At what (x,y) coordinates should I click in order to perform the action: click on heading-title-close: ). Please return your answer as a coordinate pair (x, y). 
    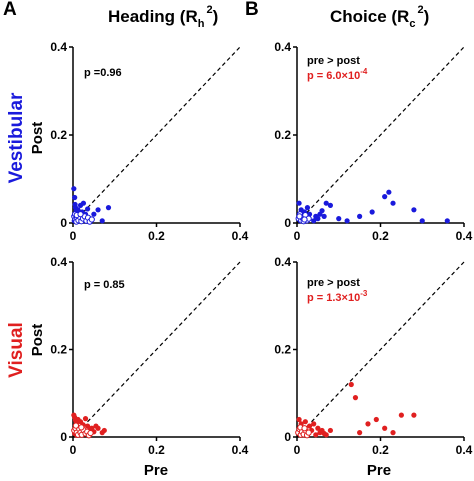
    Looking at the image, I should click on (216, 16).